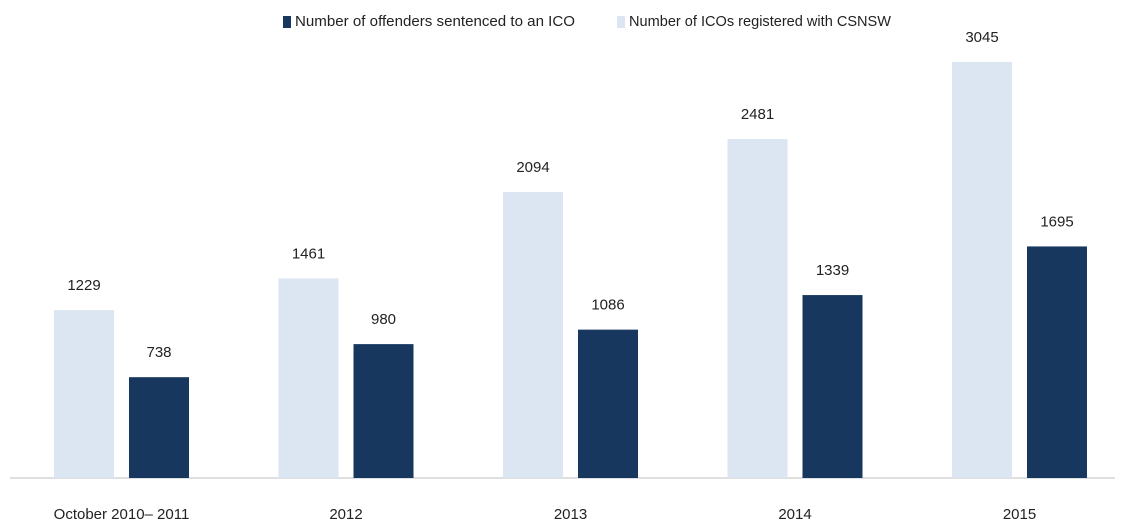  I want to click on value-label: 1695, so click(1056, 221).